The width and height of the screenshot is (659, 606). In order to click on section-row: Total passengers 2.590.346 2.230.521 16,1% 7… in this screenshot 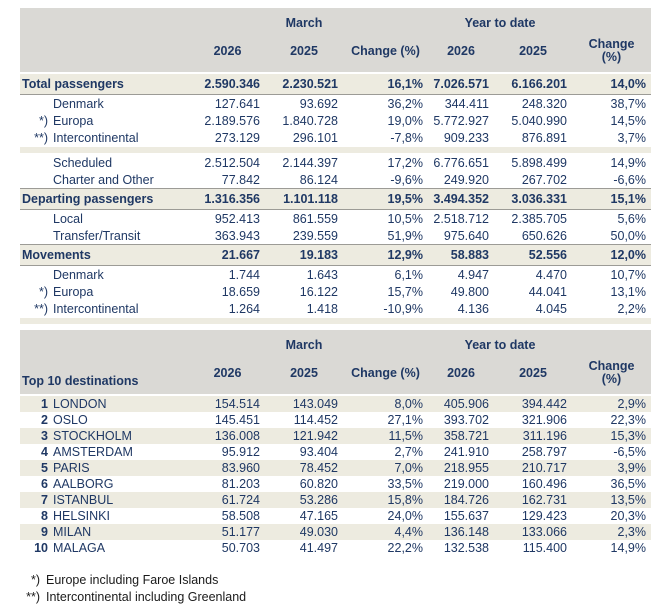, I will do `click(335, 83)`.